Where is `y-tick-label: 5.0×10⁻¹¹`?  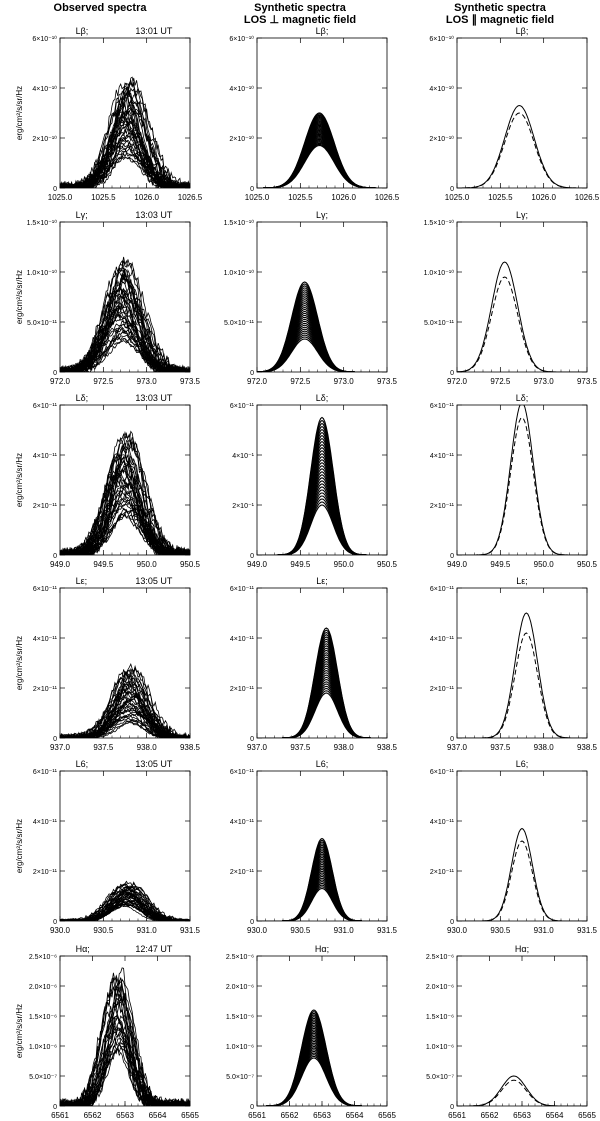 y-tick-label: 5.0×10⁻¹¹ is located at coordinates (42, 323).